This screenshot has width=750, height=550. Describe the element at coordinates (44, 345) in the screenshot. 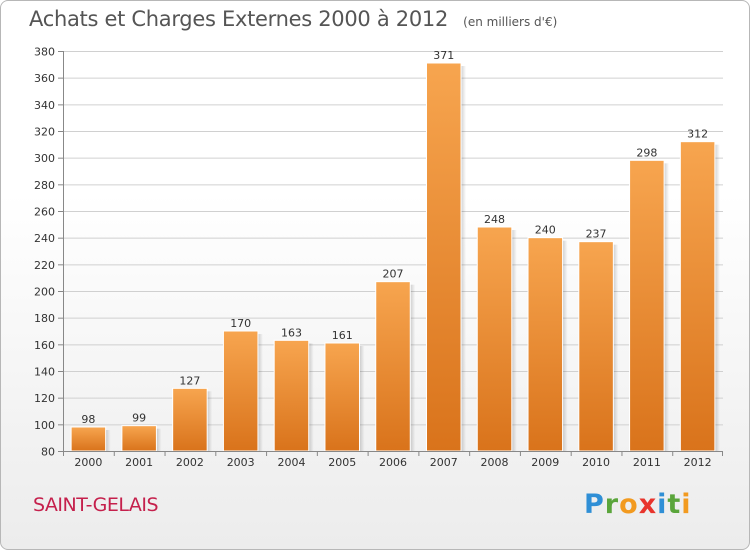

I see `y-tick-label: 160` at that location.